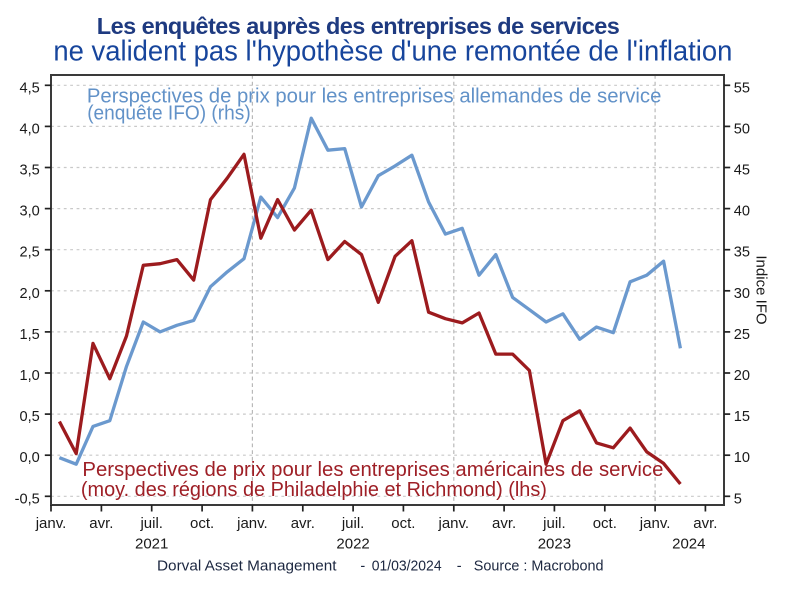  What do you see at coordinates (407, 567) in the screenshot?
I see `svg-text: 01/03/2024` at bounding box center [407, 567].